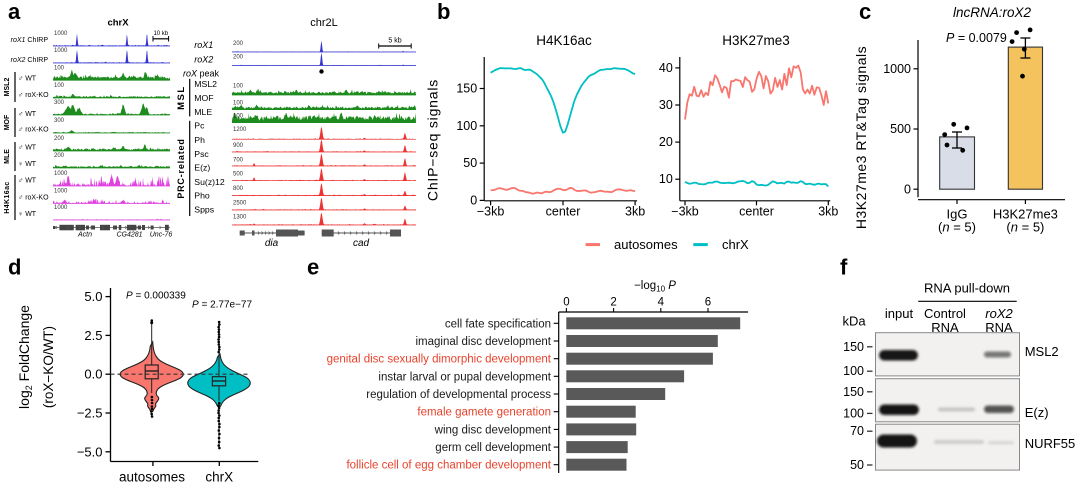 Image resolution: width=1080 pixels, height=495 pixels. What do you see at coordinates (201, 74) in the screenshot?
I see `svg-text: roX peak` at bounding box center [201, 74].